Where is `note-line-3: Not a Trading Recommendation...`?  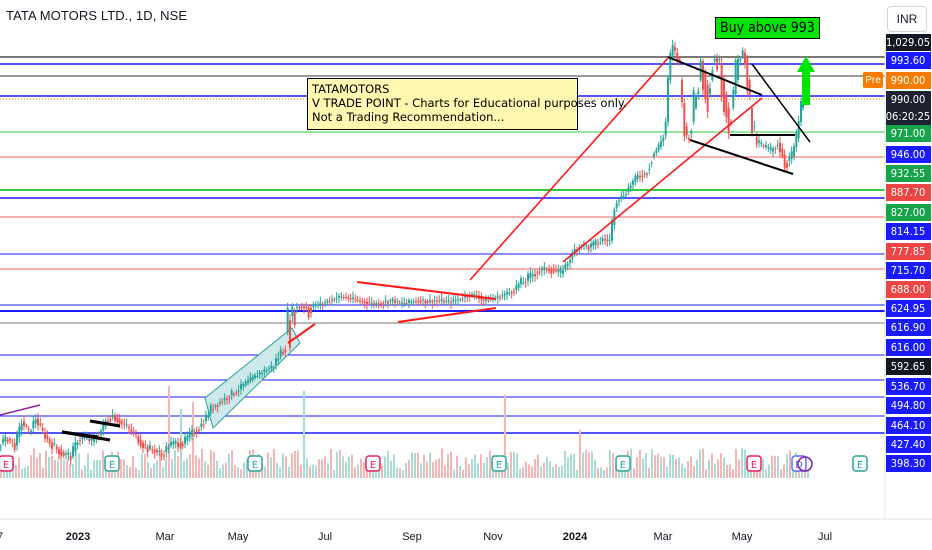 note-line-3: Not a Trading Recommendation... is located at coordinates (408, 117).